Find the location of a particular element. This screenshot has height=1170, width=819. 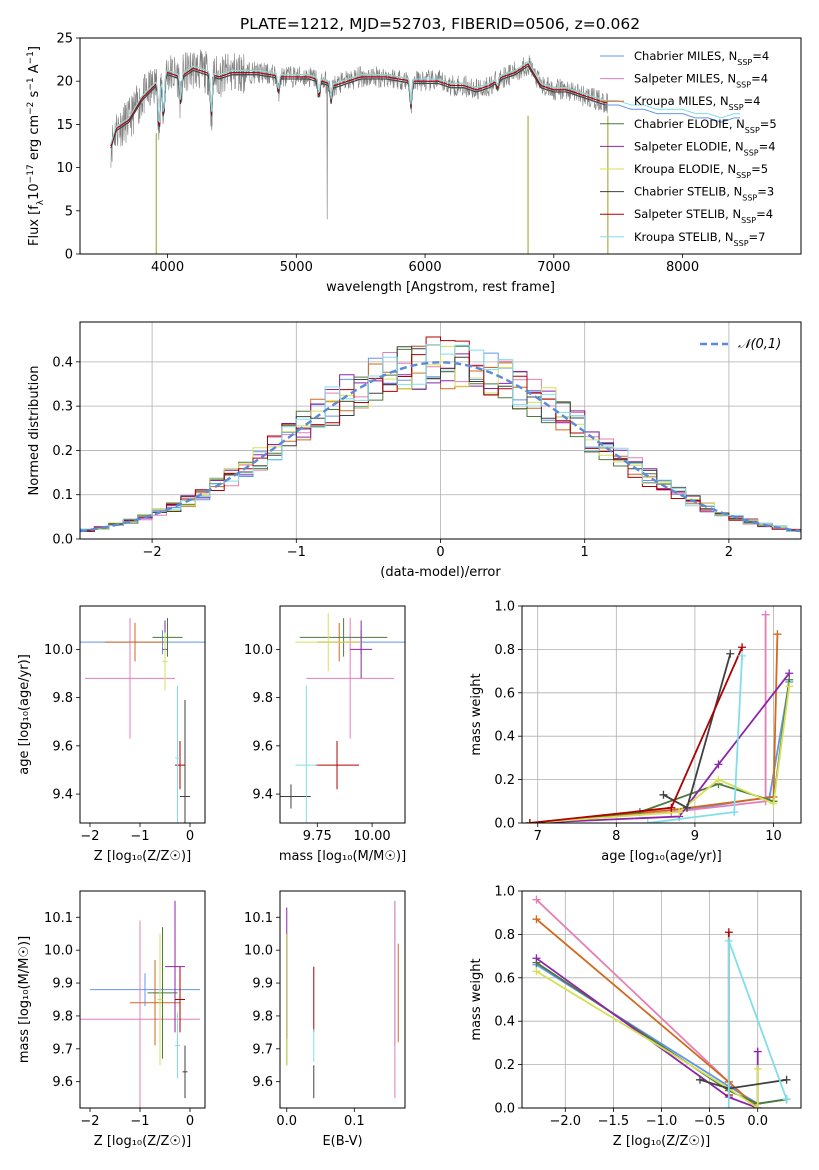

spectrum-lines is located at coordinates (425, 151).